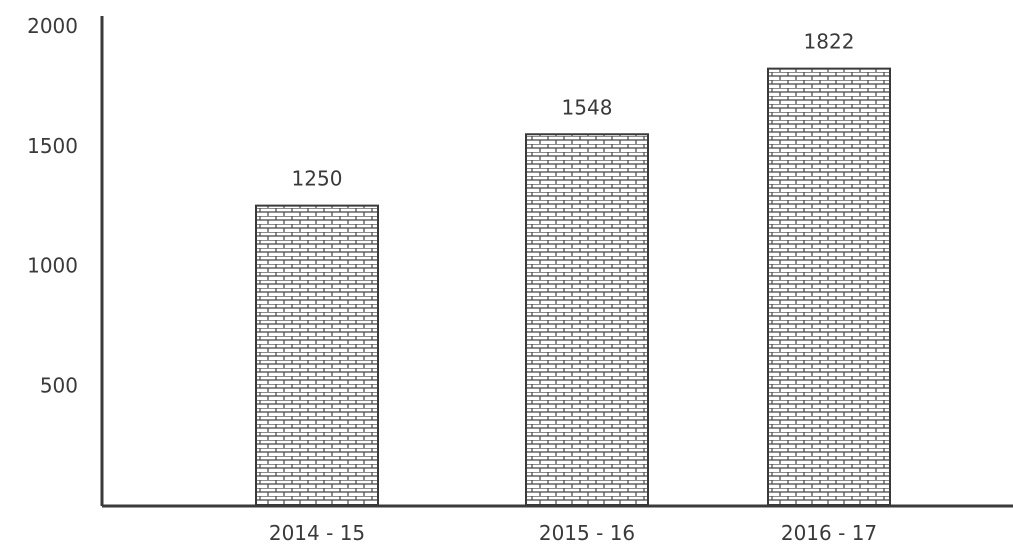  I want to click on x-category-label: 2015 - 16, so click(587, 533).